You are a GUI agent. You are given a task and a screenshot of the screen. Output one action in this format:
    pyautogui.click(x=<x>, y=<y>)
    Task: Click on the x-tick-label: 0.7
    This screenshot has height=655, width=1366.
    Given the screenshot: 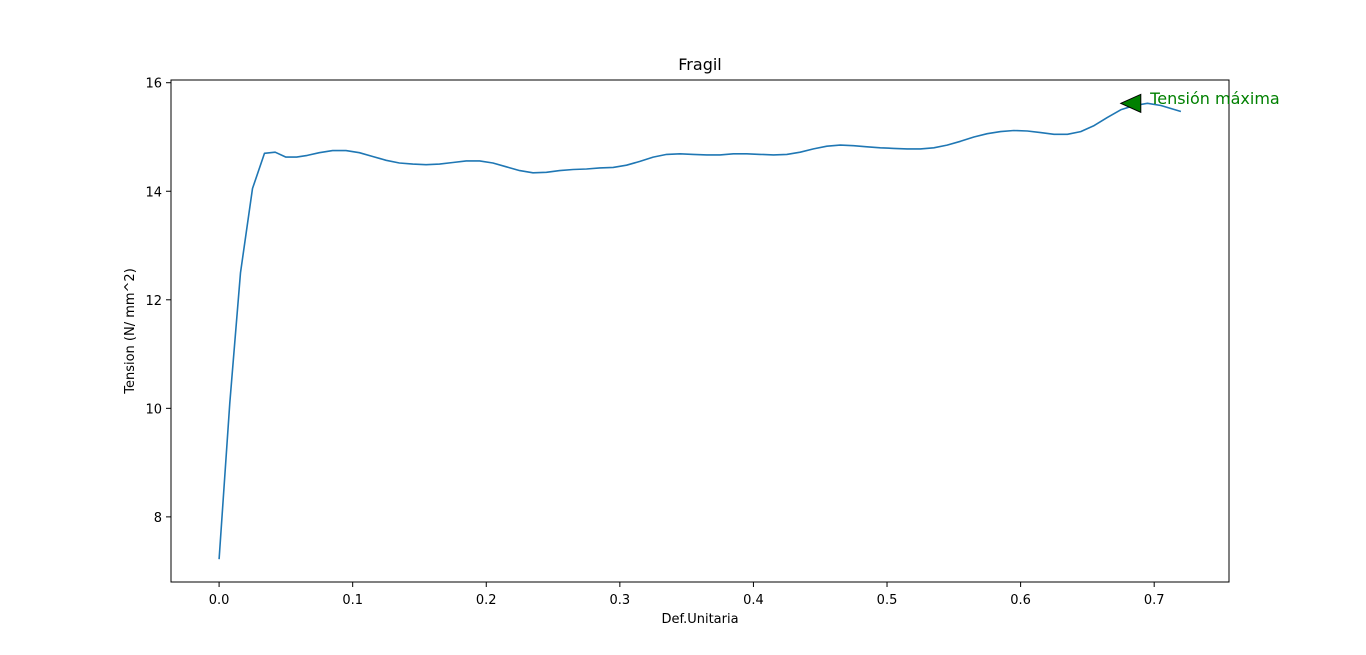 What is the action you would take?
    pyautogui.click(x=1154, y=600)
    